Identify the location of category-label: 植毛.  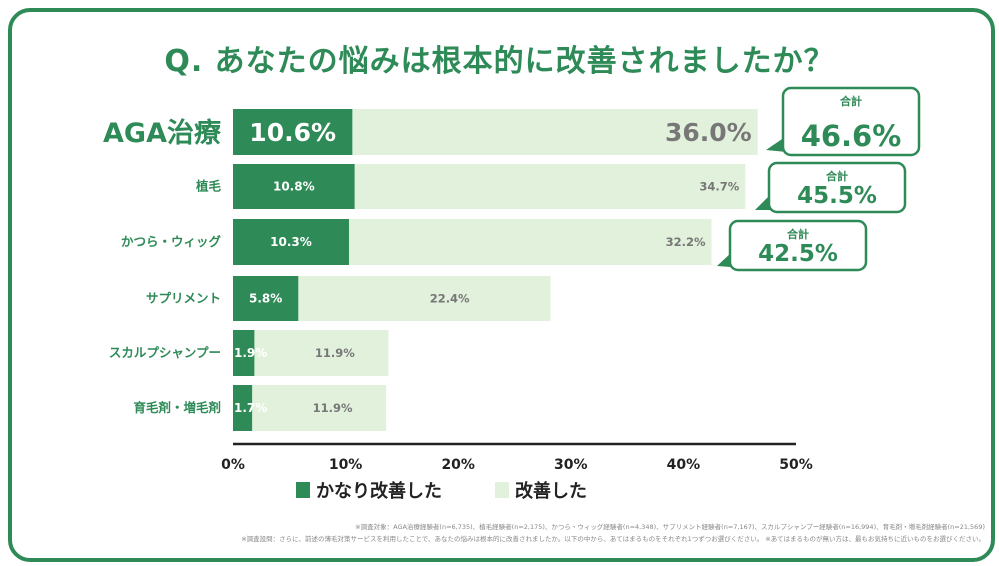
(208, 186).